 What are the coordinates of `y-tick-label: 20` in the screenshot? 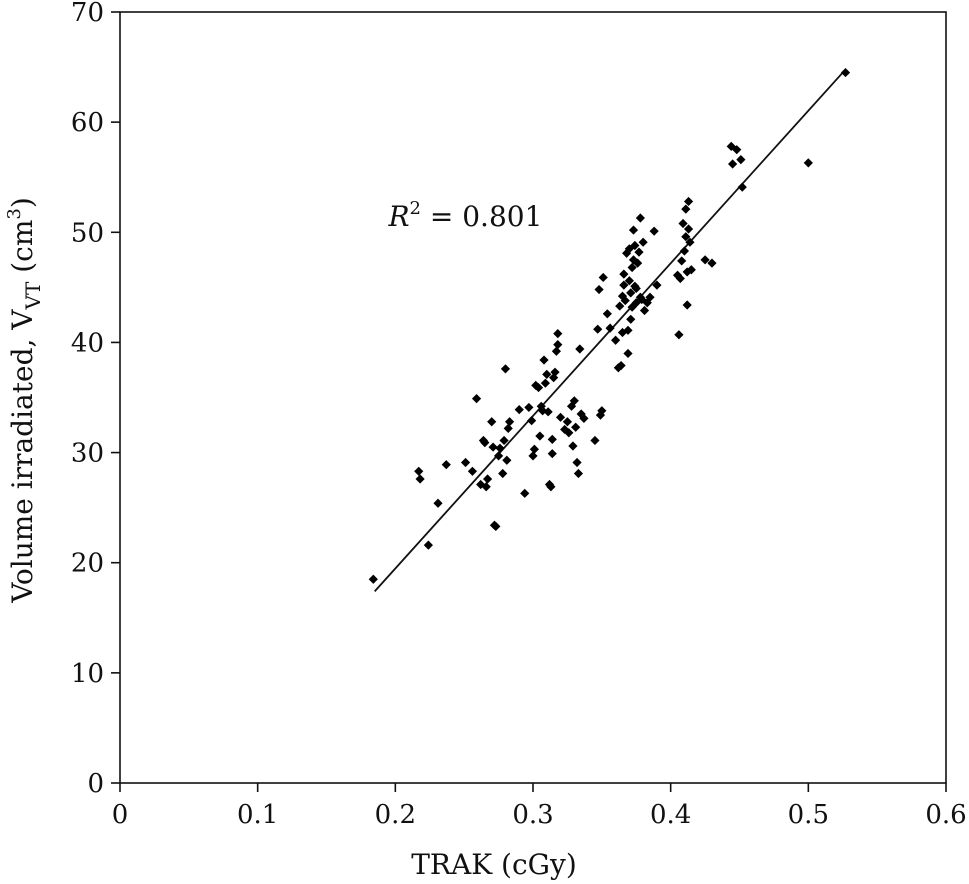 It's located at (87, 564).